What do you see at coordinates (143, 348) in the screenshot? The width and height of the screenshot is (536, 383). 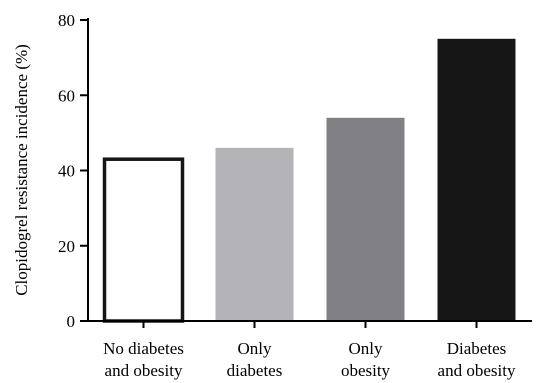 I see `x-tick-label-1-line-1: No diabetes` at bounding box center [143, 348].